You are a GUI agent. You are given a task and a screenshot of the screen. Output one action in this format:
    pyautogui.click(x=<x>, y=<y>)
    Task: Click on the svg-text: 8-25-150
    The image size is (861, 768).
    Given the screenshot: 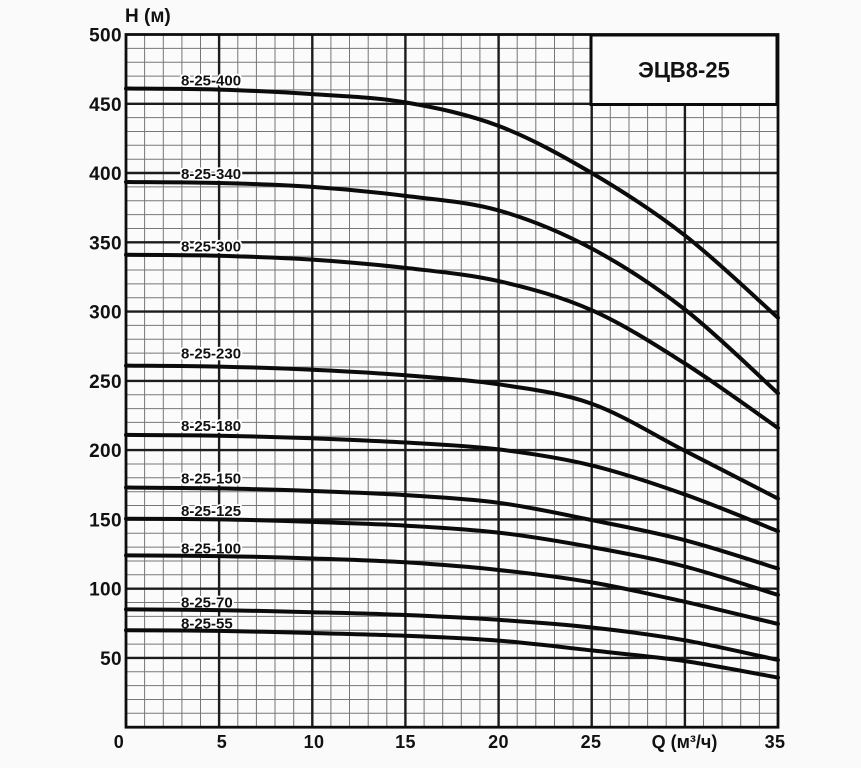 What is the action you would take?
    pyautogui.click(x=211, y=479)
    